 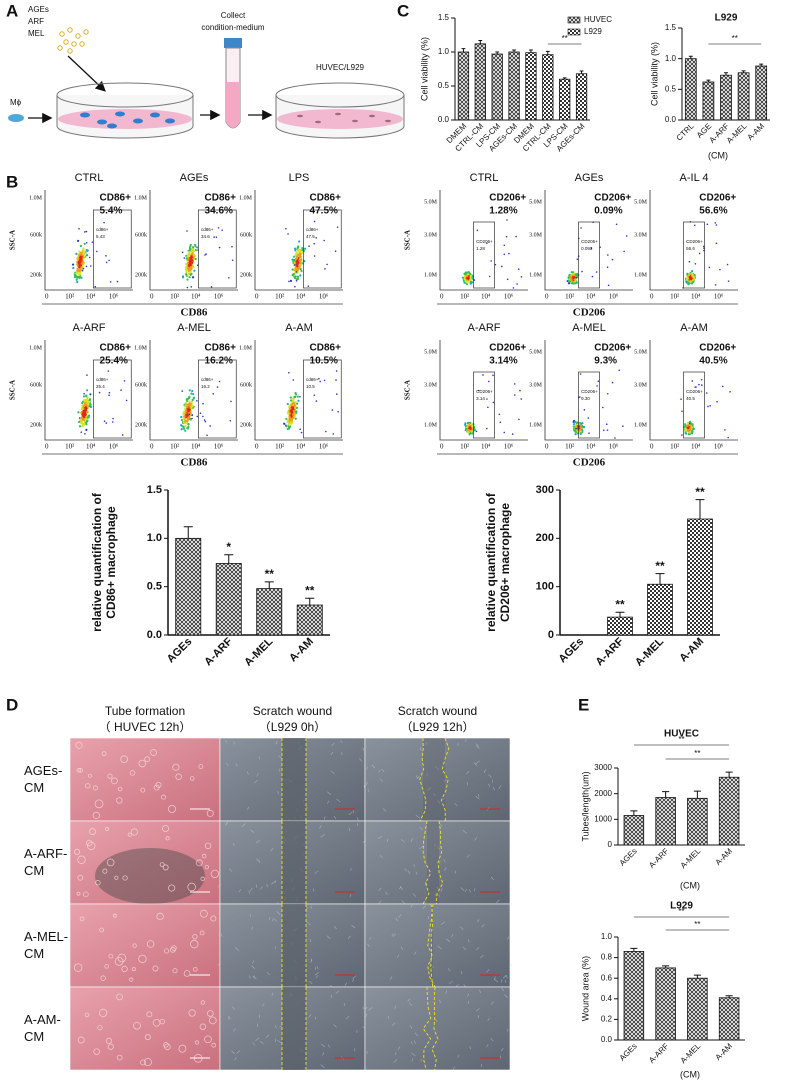 I want to click on flow-y-tick: 5.0M, so click(x=431, y=202).